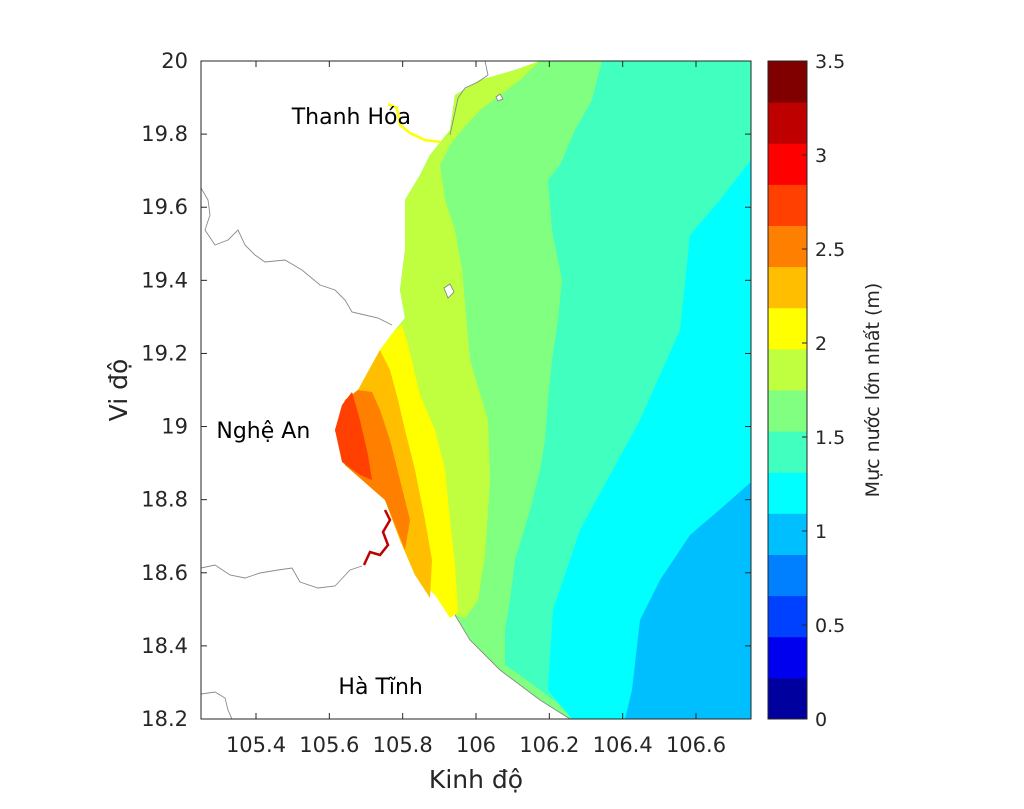 The image size is (1024, 809). Describe the element at coordinates (256, 745) in the screenshot. I see `x-tick-label: 105.4` at that location.